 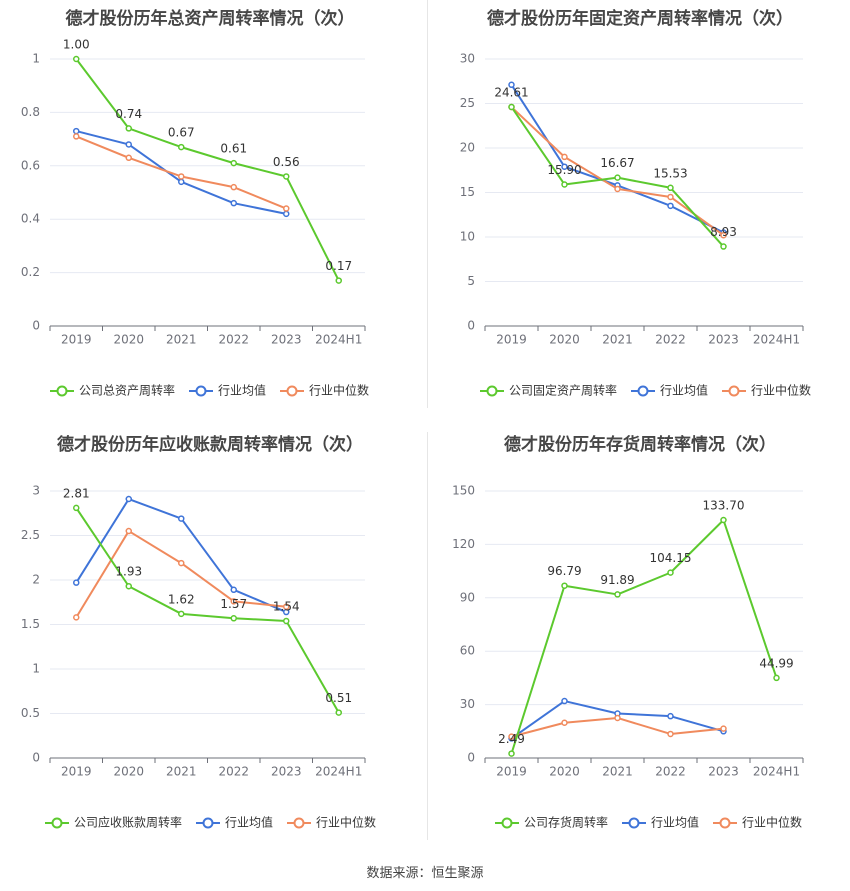 I want to click on y-tick-label: 1.5, so click(x=30, y=624).